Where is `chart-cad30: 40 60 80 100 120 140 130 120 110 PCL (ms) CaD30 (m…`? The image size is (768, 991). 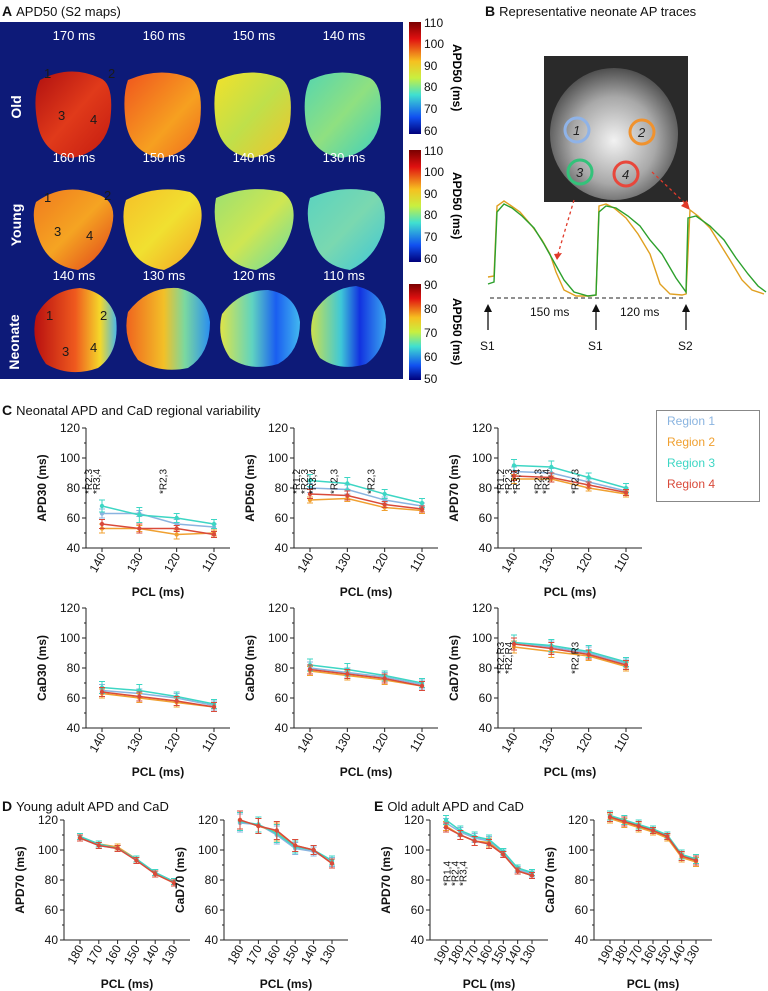 chart-cad30: 40 60 80 100 120 140 130 120 110 PCL (ms) CaD30 (m… is located at coordinates (132, 690).